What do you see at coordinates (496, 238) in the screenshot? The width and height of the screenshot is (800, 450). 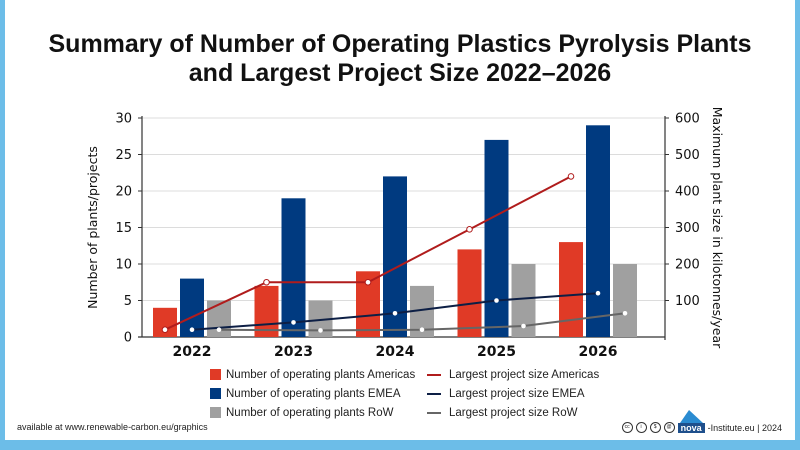 I see `bar-emea-2025` at bounding box center [496, 238].